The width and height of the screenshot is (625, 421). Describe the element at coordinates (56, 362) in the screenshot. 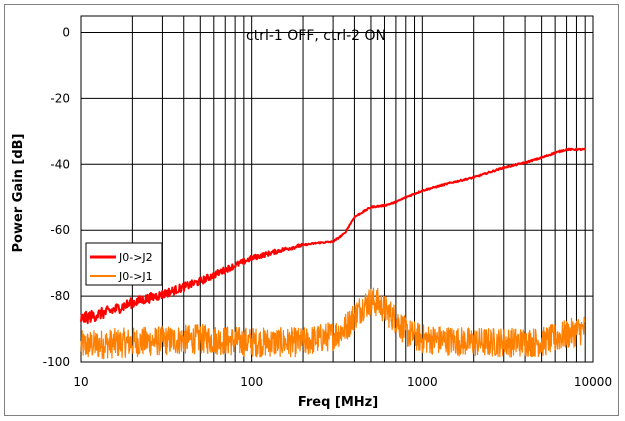

I see `y-tick-label: -100` at that location.